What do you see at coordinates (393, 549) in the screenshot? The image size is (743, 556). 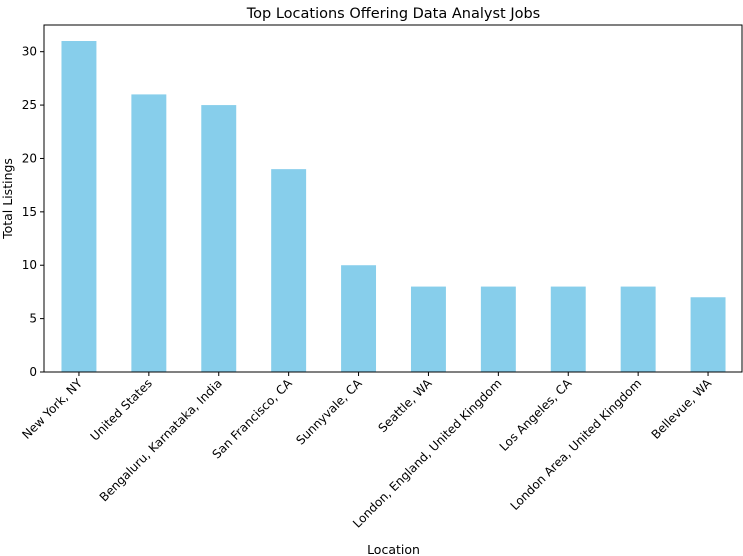 I see `x-axis-label: Location` at bounding box center [393, 549].